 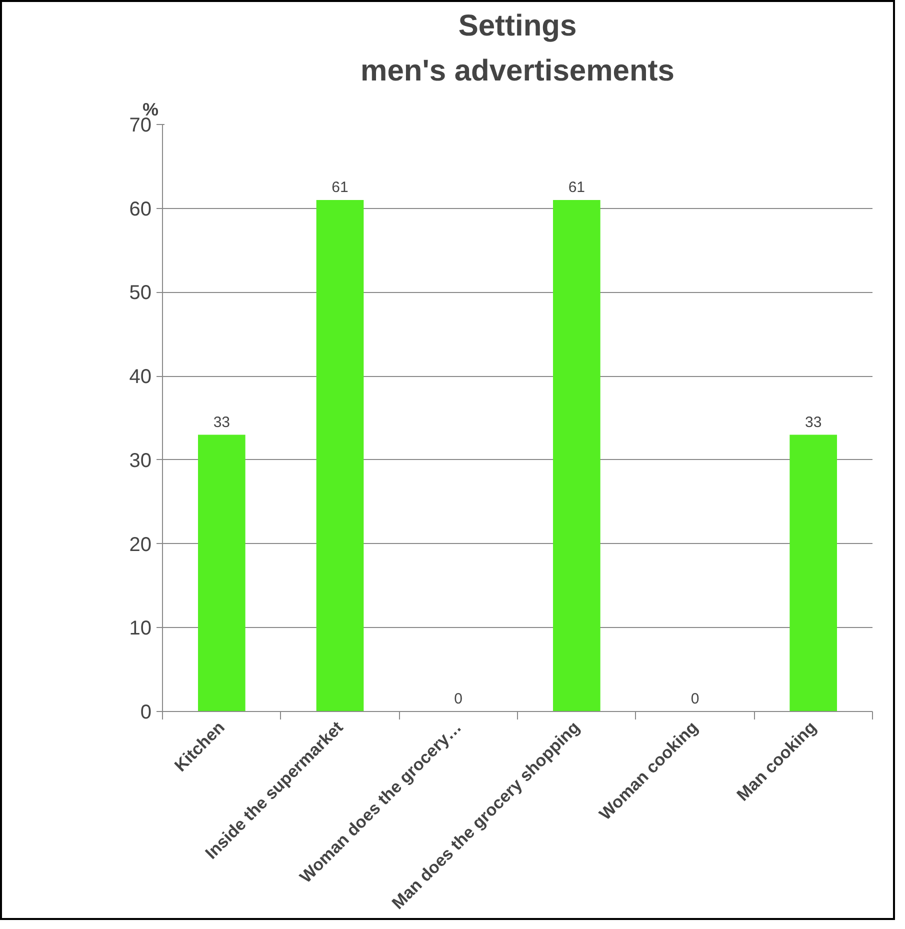 I want to click on chart-title: Settings, so click(x=517, y=26).